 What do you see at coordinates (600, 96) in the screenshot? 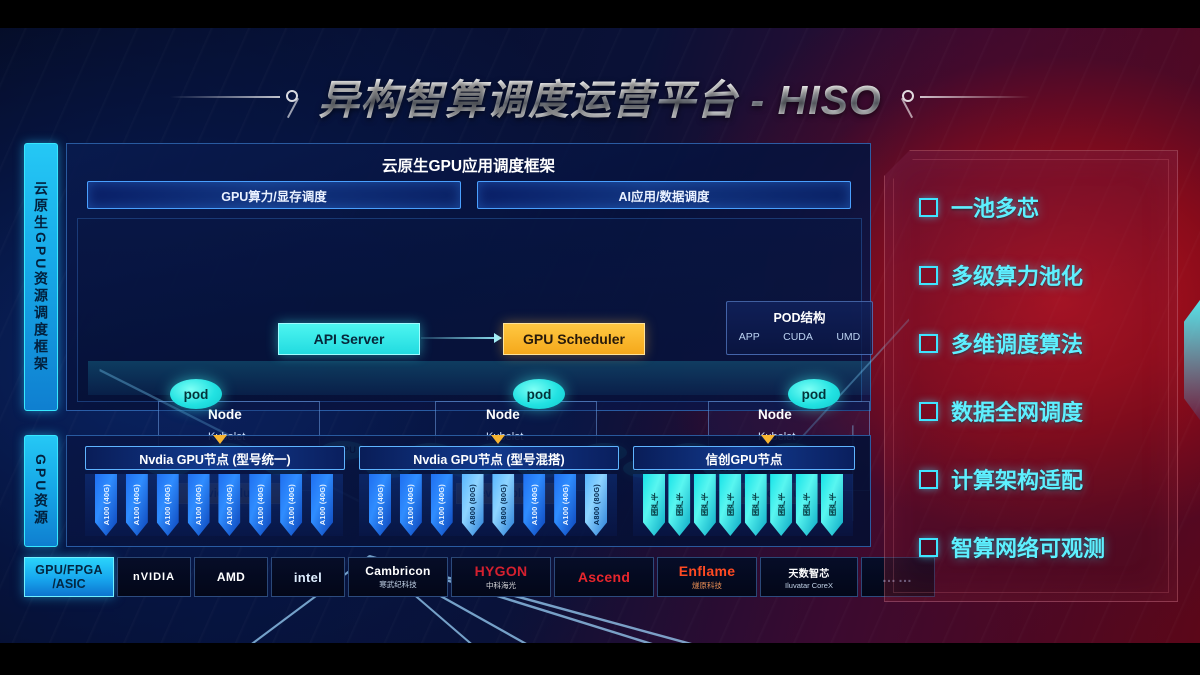
I see `page-title: 异构智算调度运营平台 - HISO` at bounding box center [600, 96].